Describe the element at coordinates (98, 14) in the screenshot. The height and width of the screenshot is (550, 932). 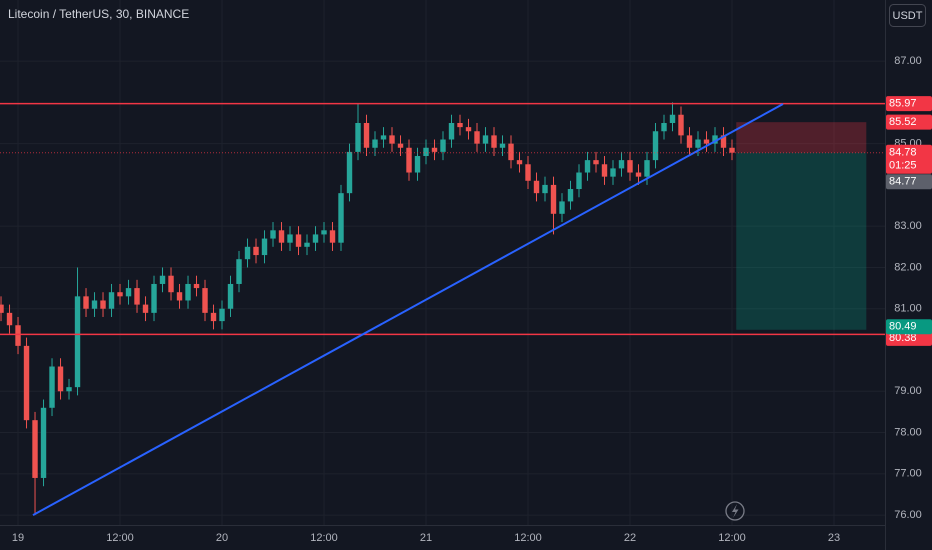
I see `symbol-title: Litecoin / TetherUS, 30, BINANCE` at that location.